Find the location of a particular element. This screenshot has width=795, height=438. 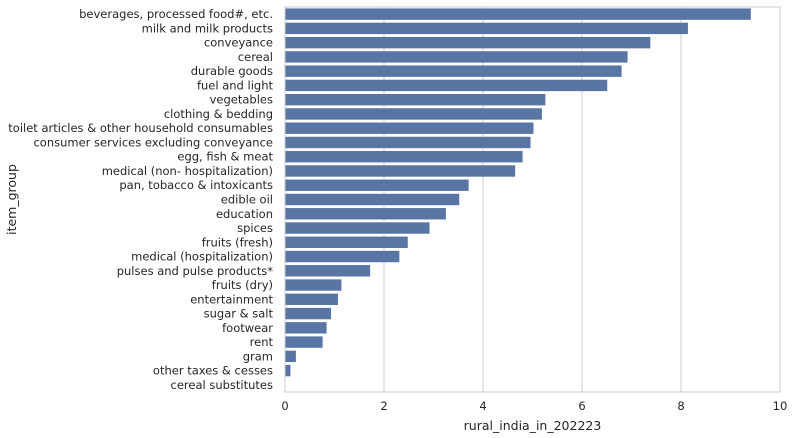

y-tick-label: gram is located at coordinates (258, 356).